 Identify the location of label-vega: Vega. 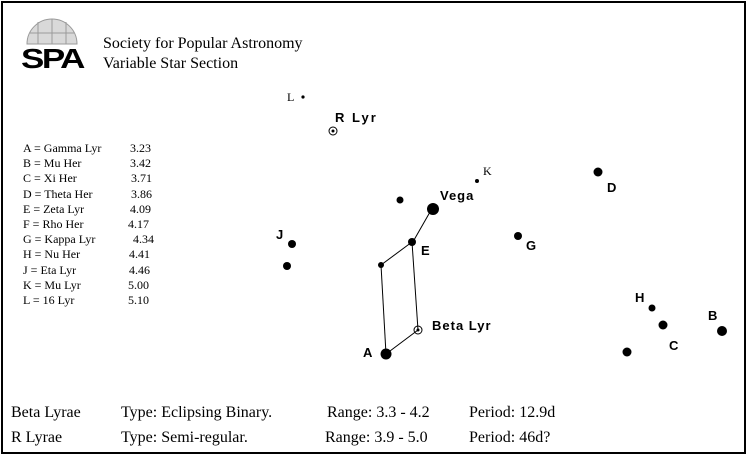
(457, 195).